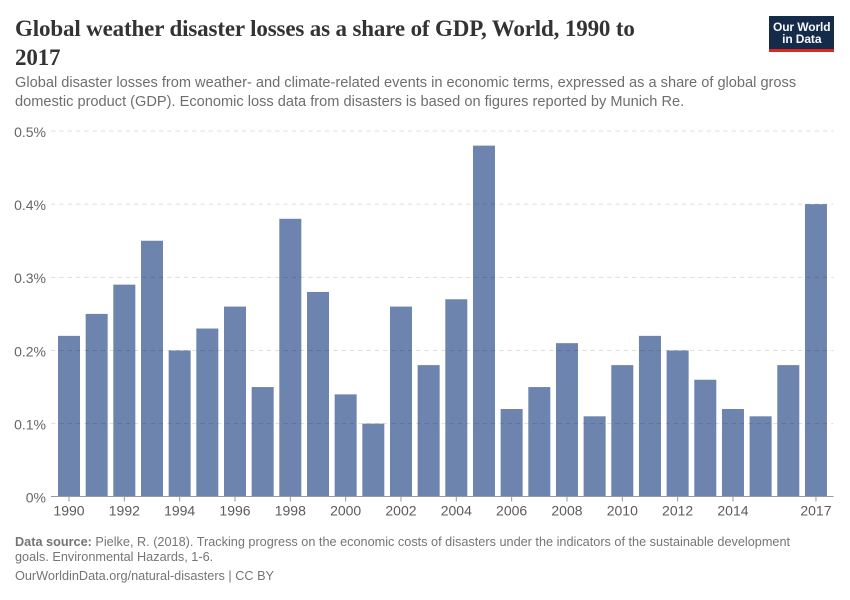 This screenshot has width=850, height=600. Describe the element at coordinates (30, 205) in the screenshot. I see `svg-text: 0.4%` at that location.